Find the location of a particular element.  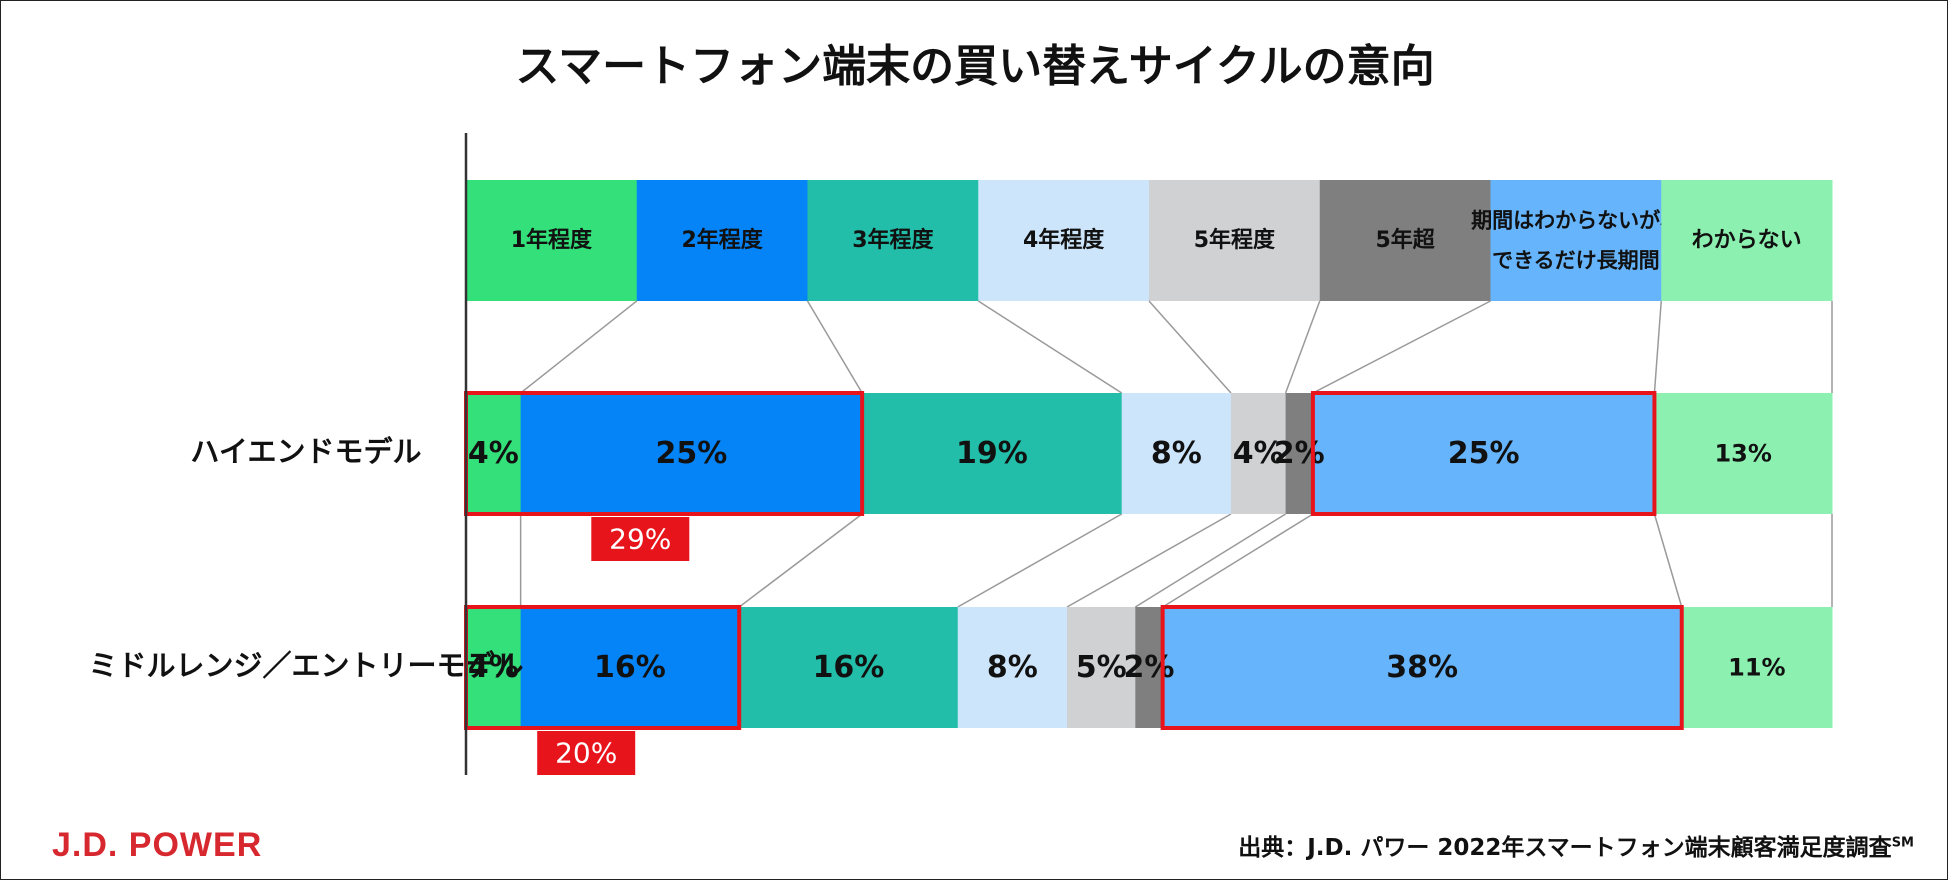

legend-label-8: わからない is located at coordinates (1747, 240).